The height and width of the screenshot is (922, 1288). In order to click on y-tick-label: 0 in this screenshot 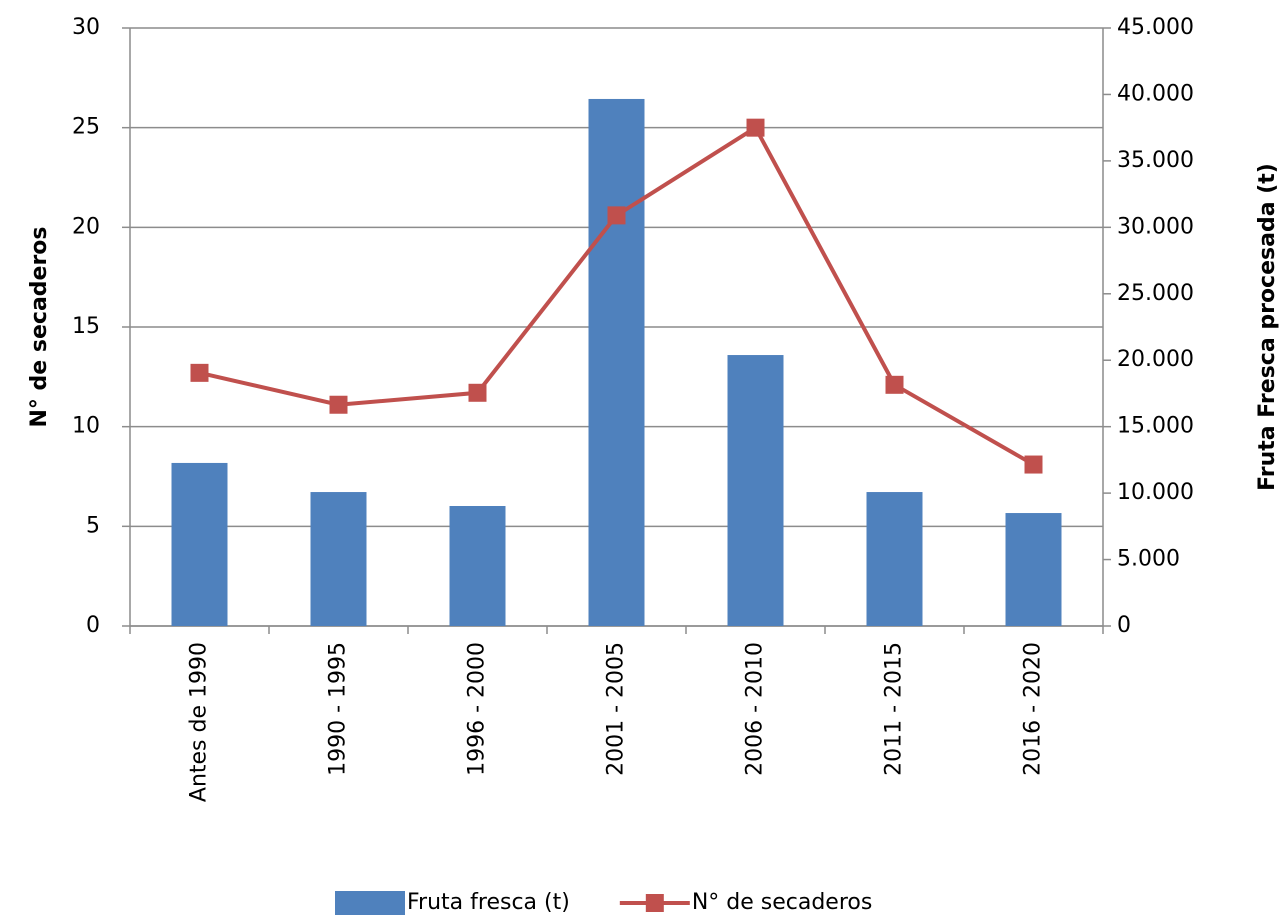, I will do `click(93, 625)`.